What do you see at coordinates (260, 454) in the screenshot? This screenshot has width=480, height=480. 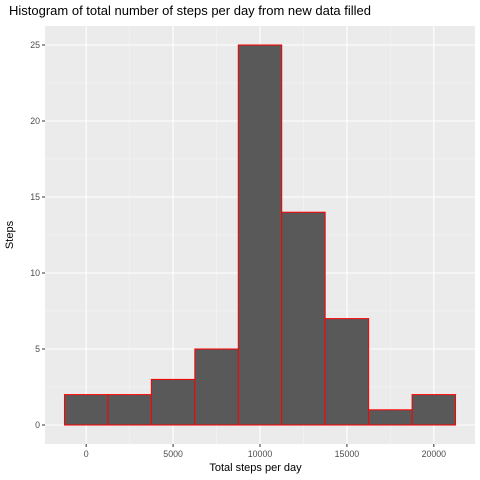 I see `x-tick-label: 10000` at bounding box center [260, 454].